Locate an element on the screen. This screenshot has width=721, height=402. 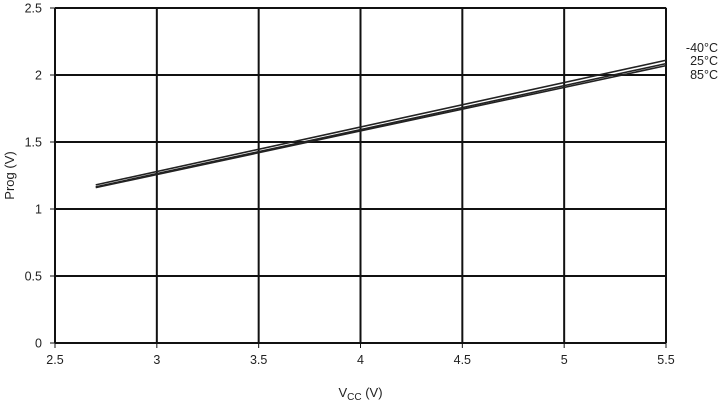
y-tick-labels: 0 0.5 1 1.5 2 2.5 is located at coordinates (33, 176).